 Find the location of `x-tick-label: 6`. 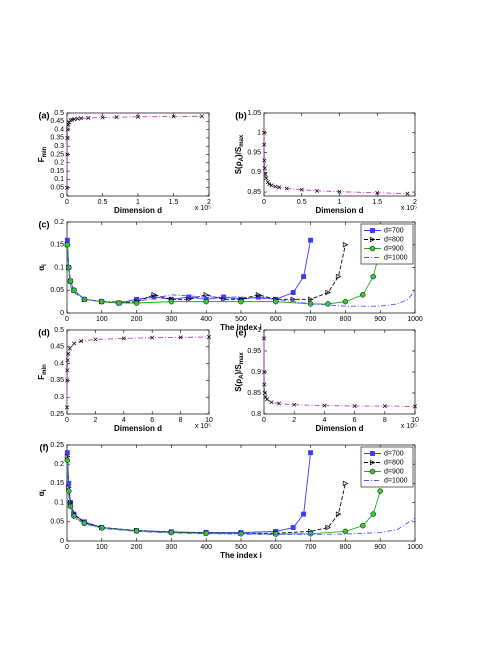

x-tick-label: 6 is located at coordinates (355, 420).